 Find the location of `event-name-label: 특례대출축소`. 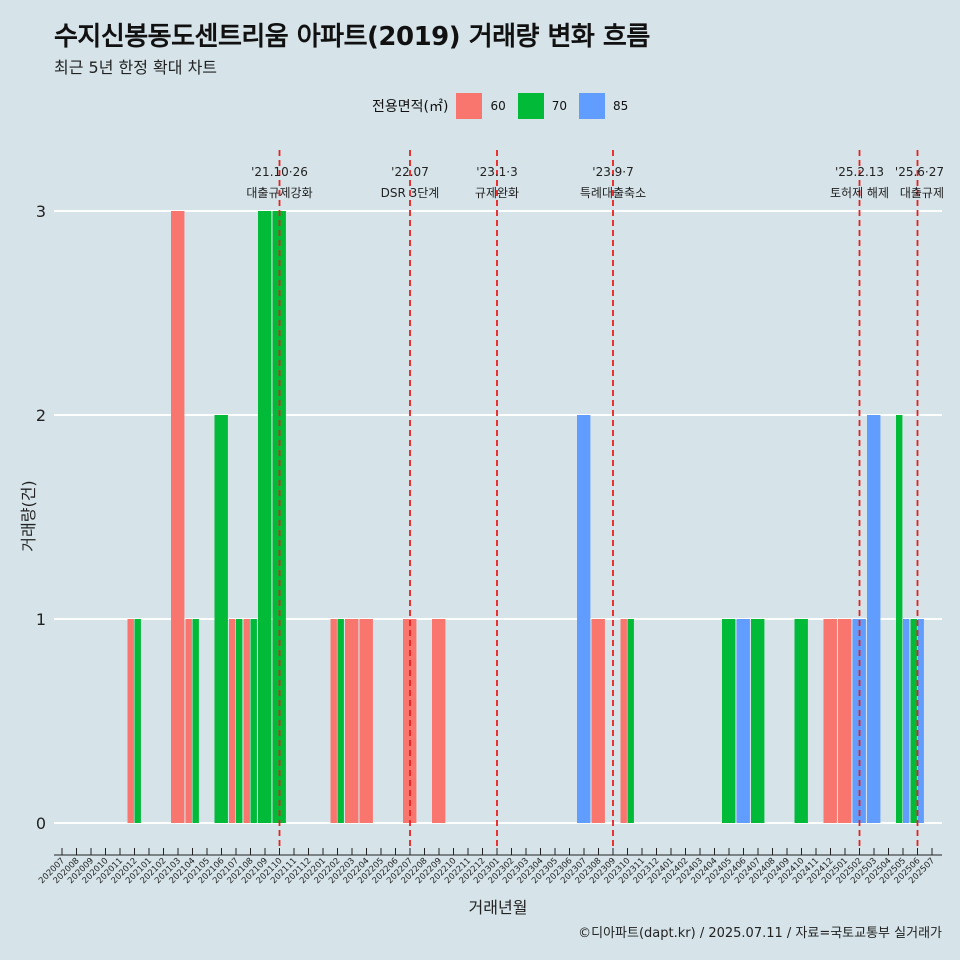

event-name-label: 특례대출축소 is located at coordinates (613, 193).